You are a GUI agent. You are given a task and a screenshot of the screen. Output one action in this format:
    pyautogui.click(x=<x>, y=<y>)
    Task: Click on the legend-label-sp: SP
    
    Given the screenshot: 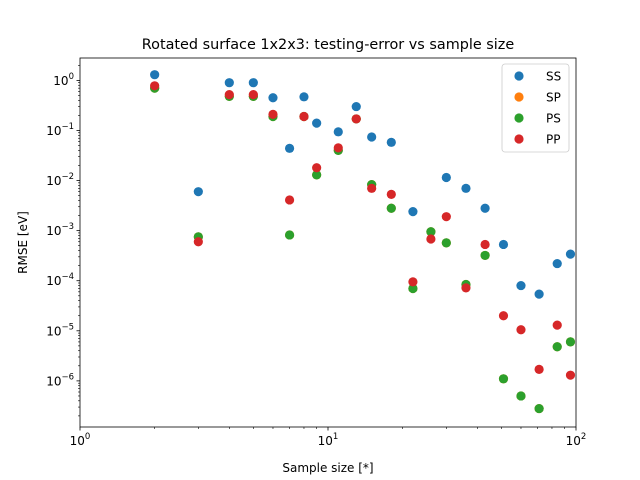 What is the action you would take?
    pyautogui.click(x=553, y=98)
    